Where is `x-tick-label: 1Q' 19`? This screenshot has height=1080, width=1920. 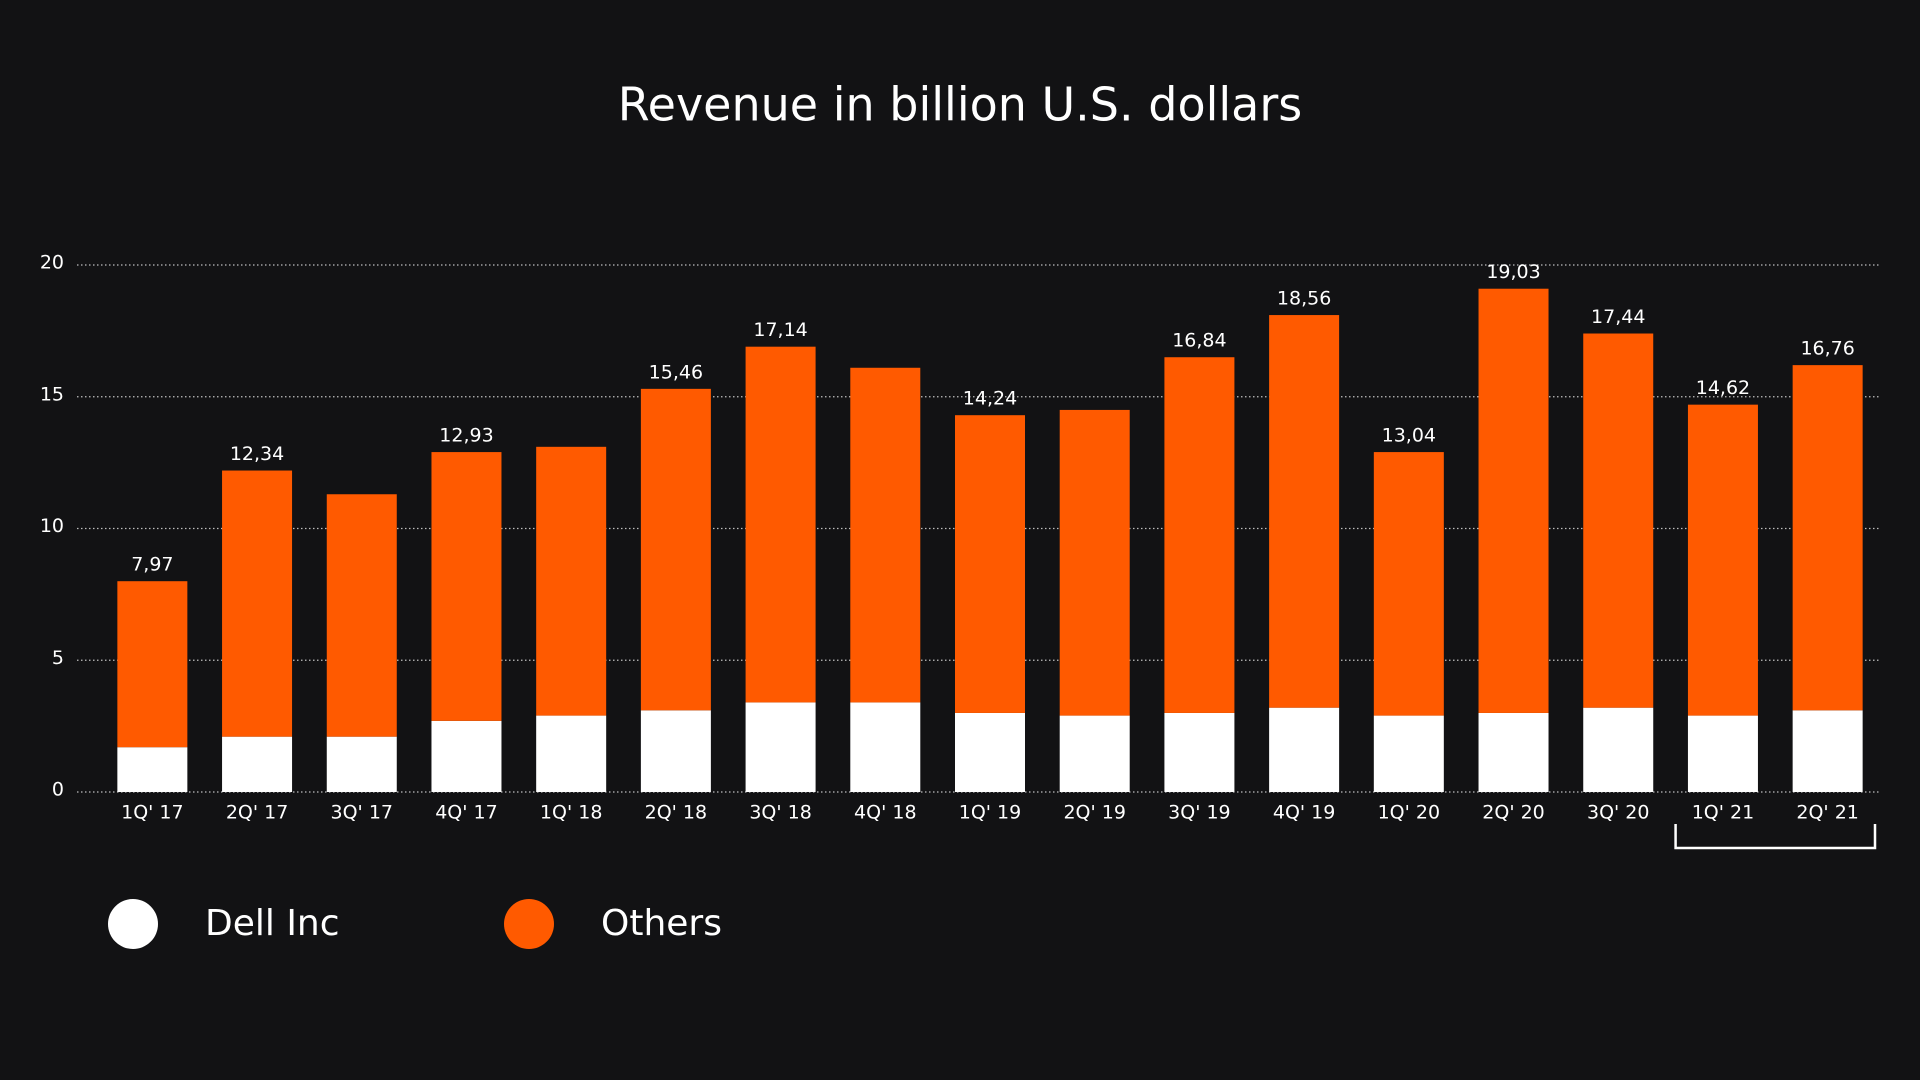
x-tick-label: 1Q' 19 is located at coordinates (990, 813).